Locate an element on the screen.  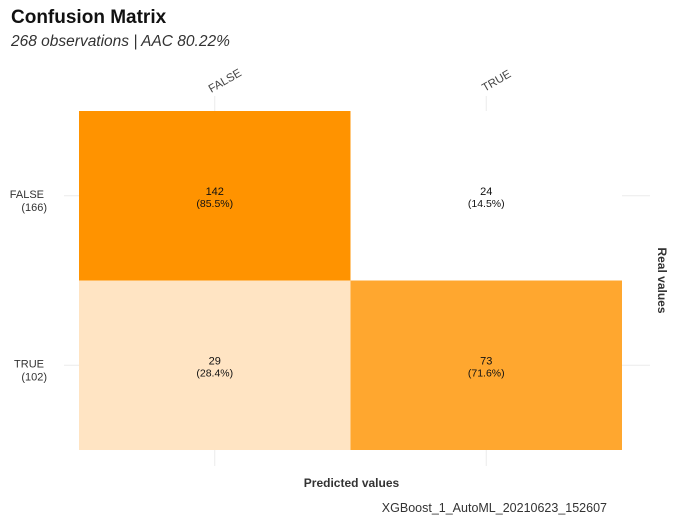
y-tick-label: TRUE is located at coordinates (29, 364).